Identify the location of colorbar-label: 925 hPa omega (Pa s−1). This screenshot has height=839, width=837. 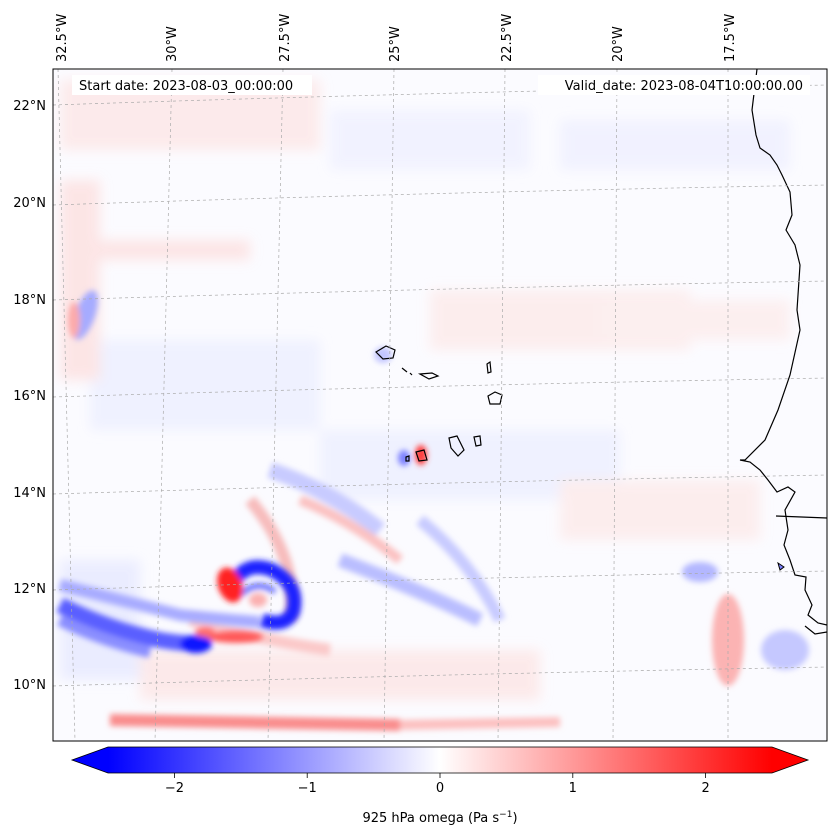
(439, 818).